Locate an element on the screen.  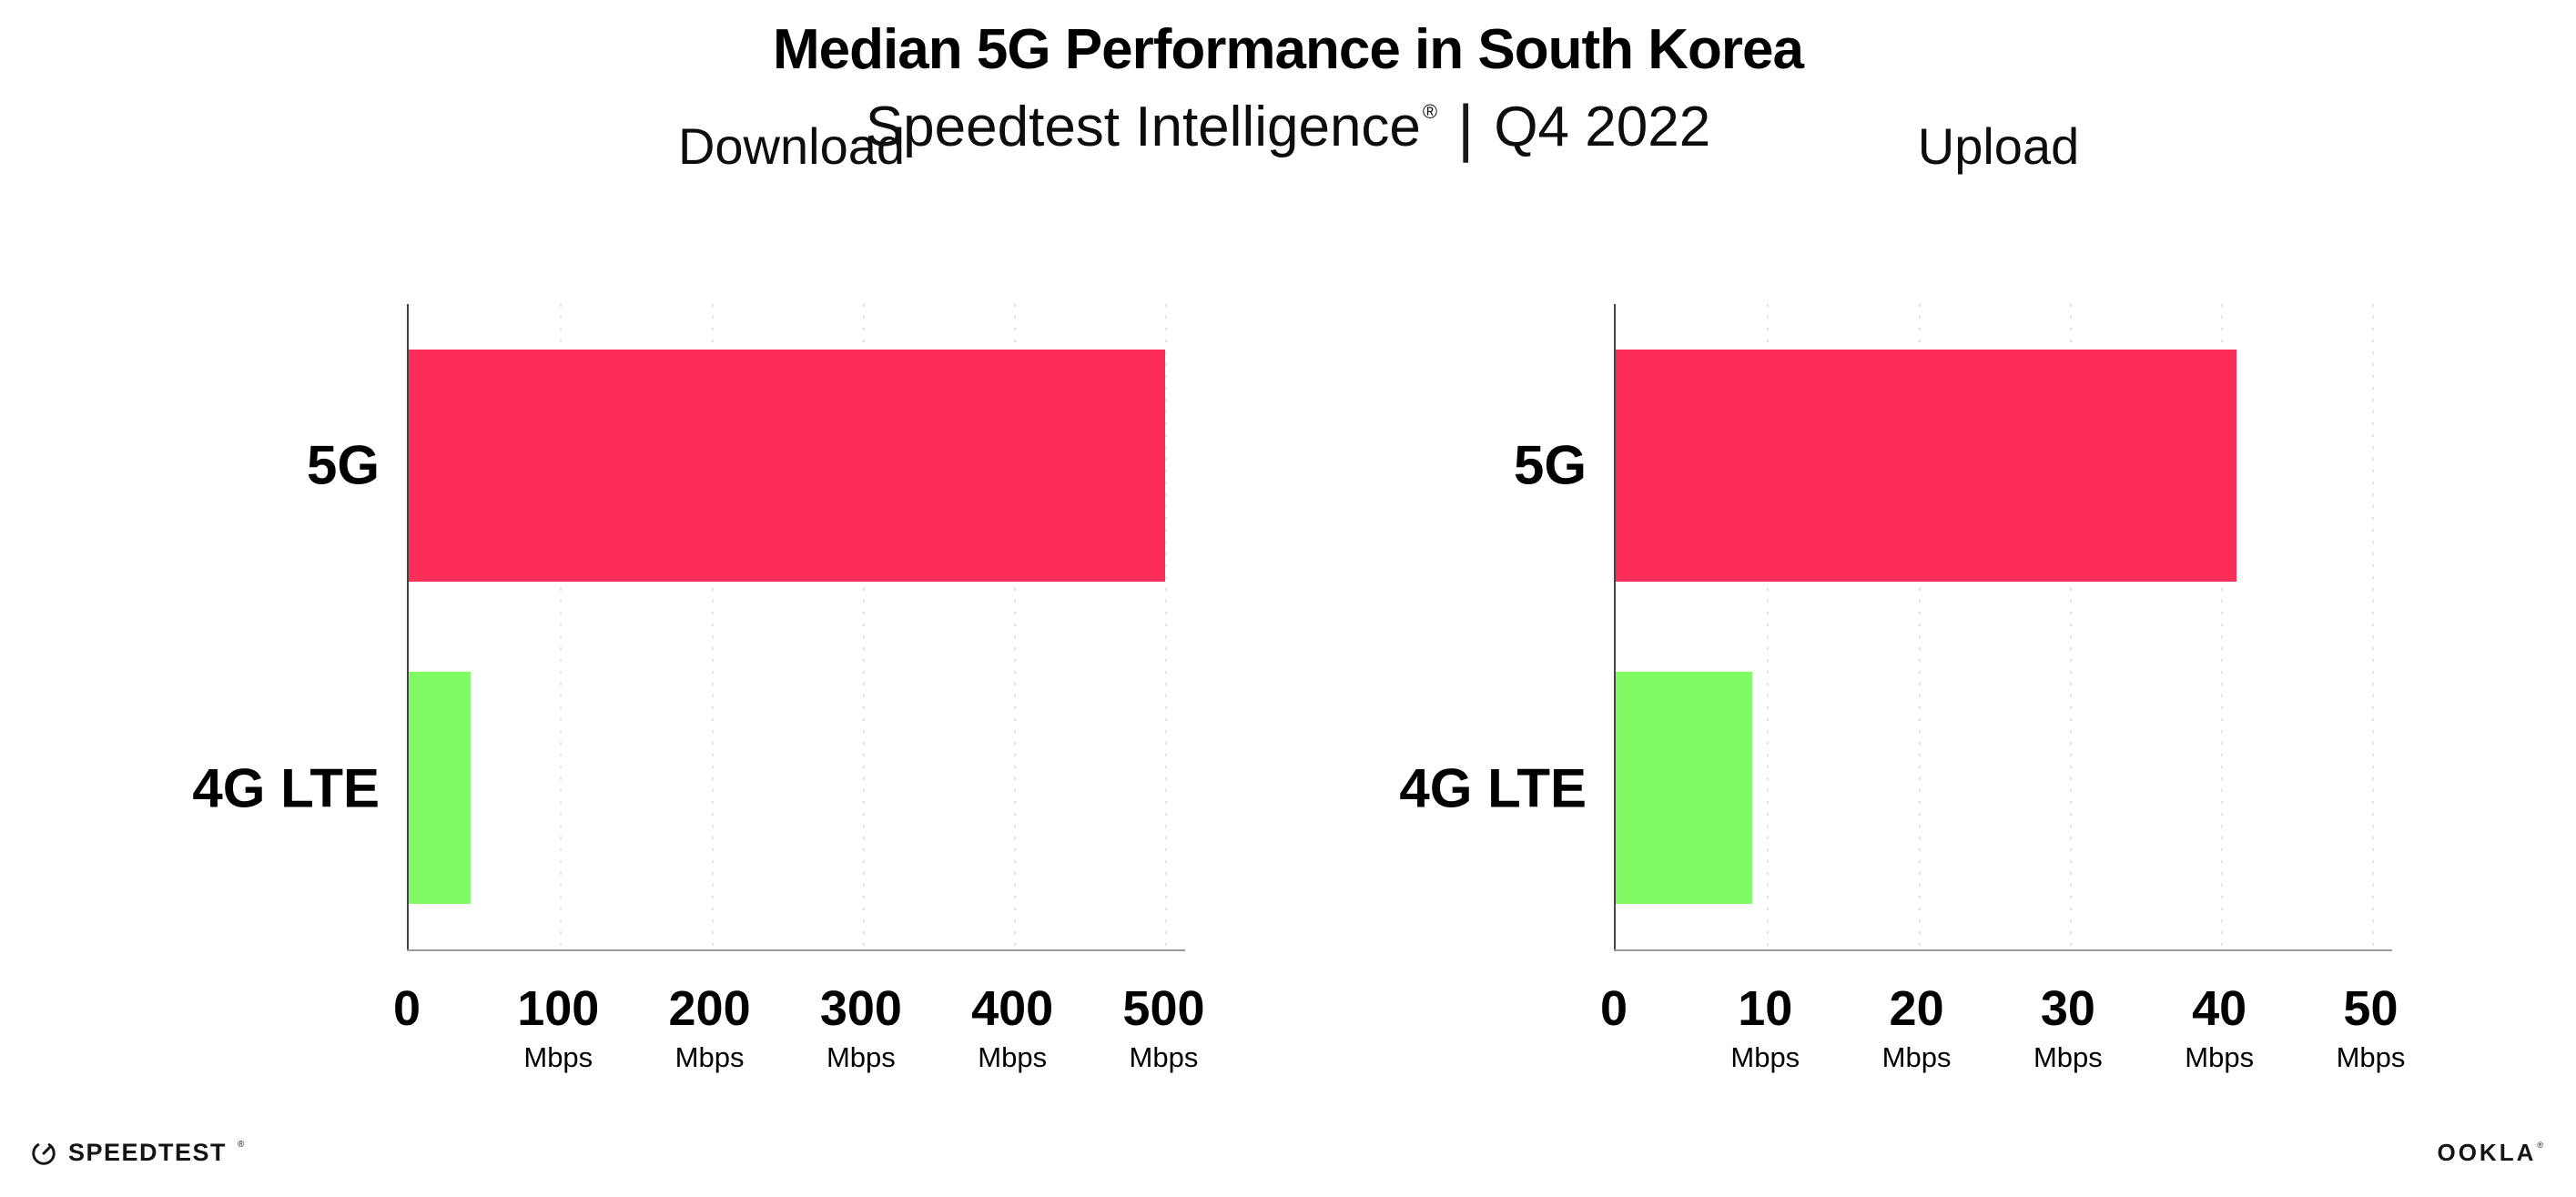
registered-trademark-icon: ® is located at coordinates (1430, 111).